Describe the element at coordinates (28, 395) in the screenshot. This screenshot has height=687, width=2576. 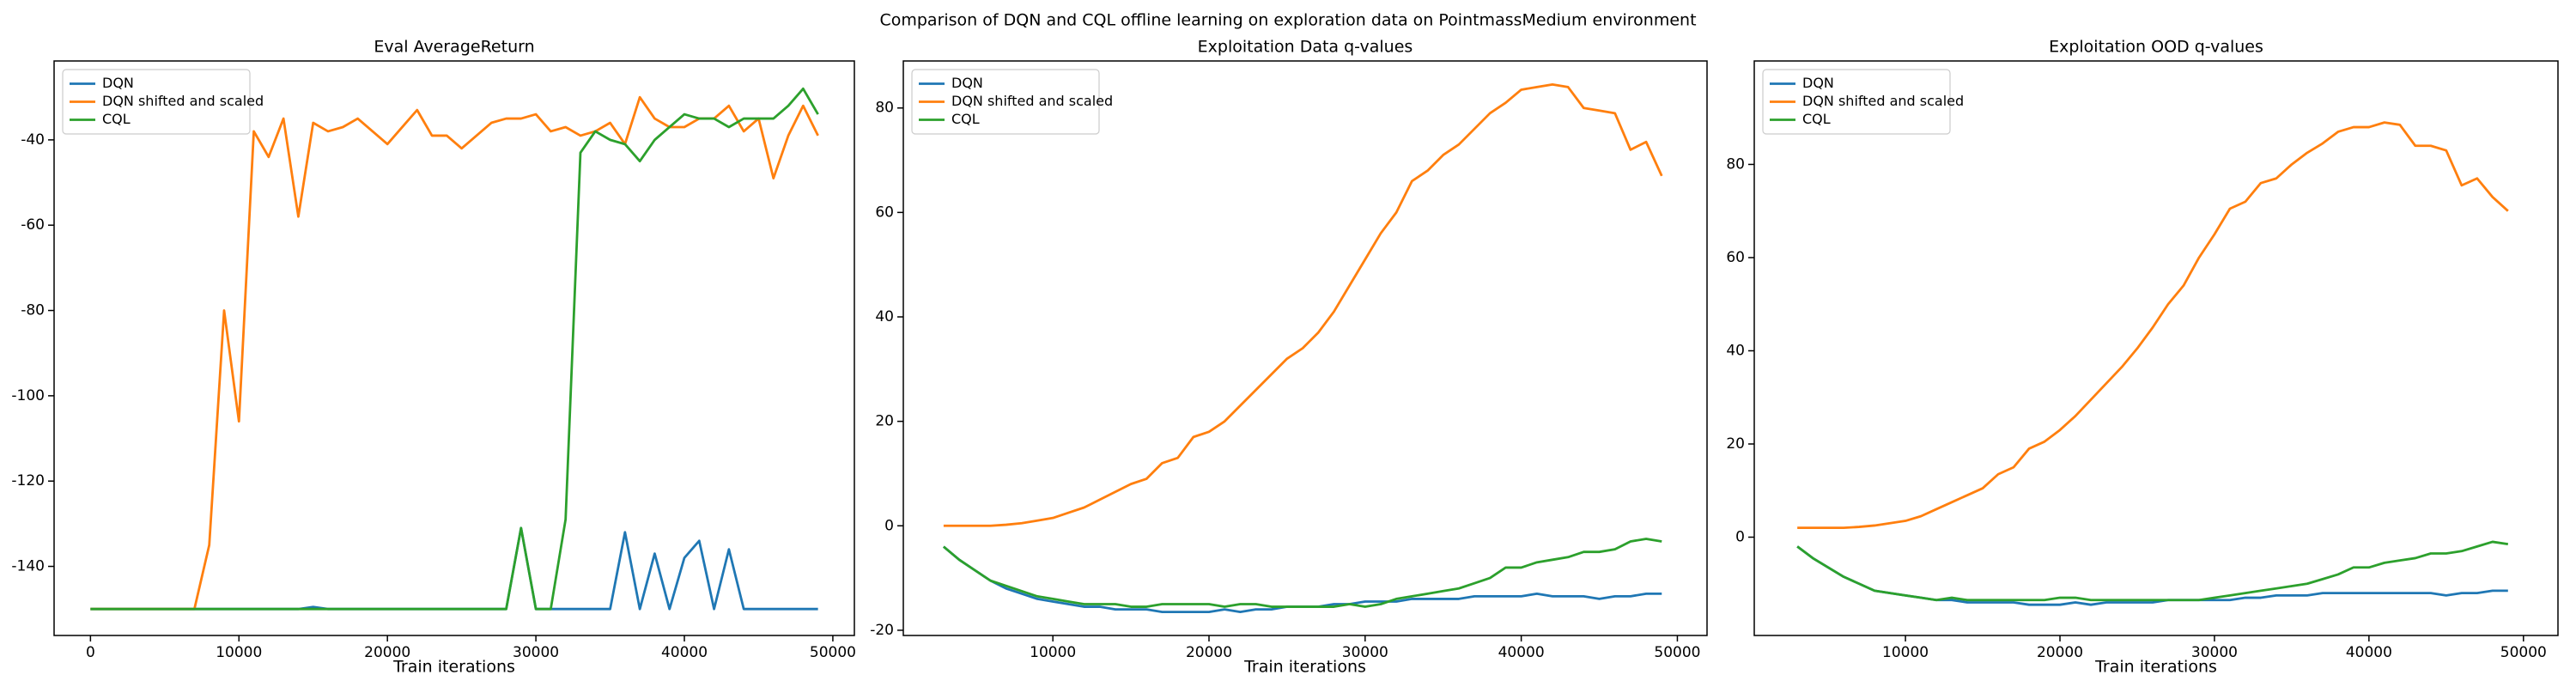
I see `y-tick-label: -100` at that location.